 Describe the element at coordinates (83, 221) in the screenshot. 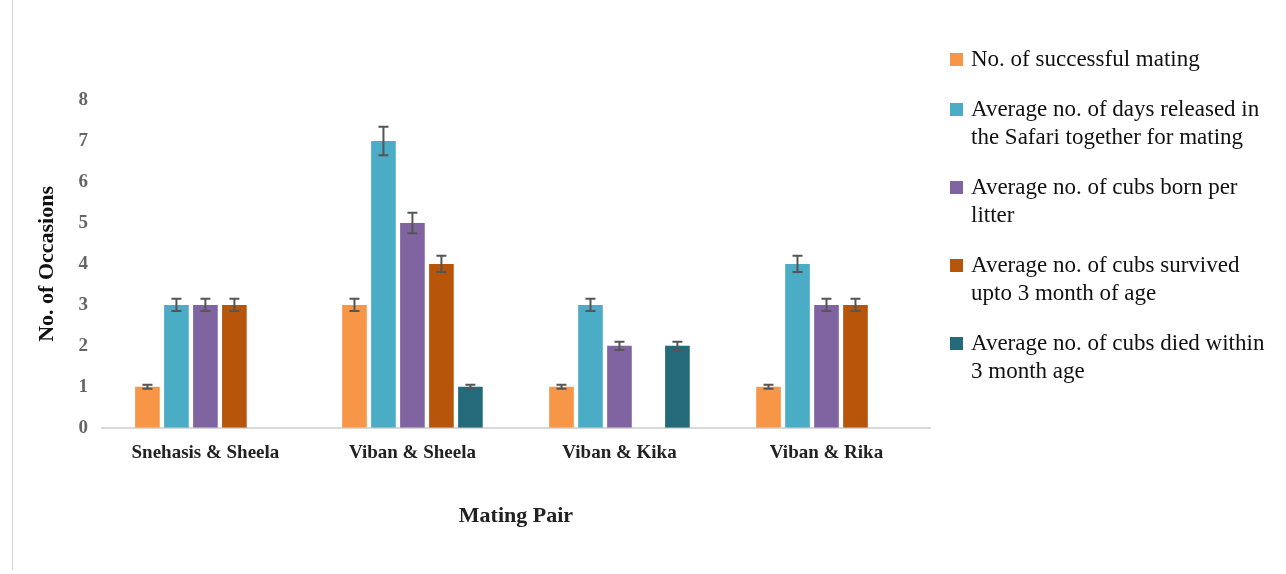

I see `y-tick-label: 5` at that location.